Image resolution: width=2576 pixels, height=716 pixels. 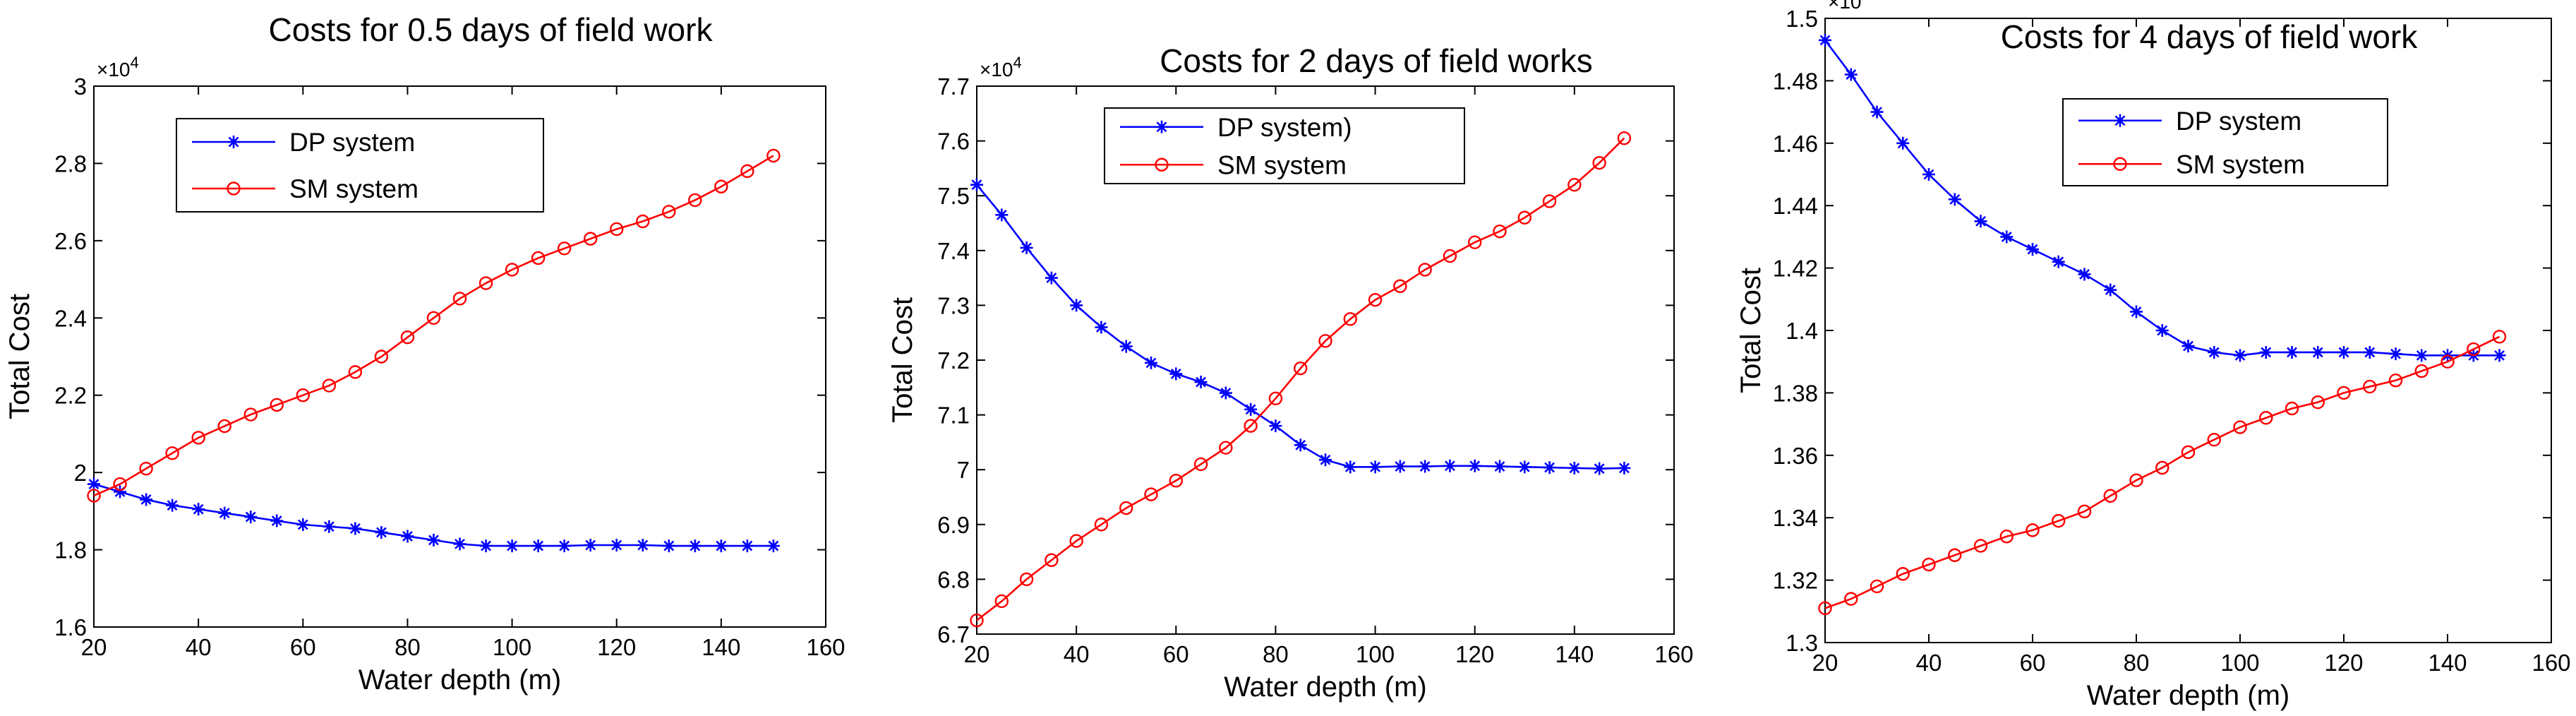 What do you see at coordinates (953, 196) in the screenshot?
I see `y-tick-label: 7.5` at bounding box center [953, 196].